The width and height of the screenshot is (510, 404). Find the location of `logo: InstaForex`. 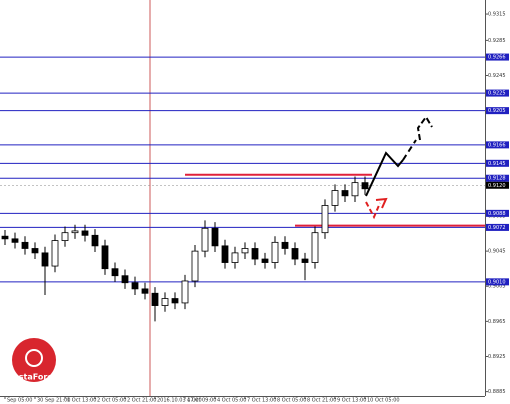

logo: InstaForex is located at coordinates (34, 360).